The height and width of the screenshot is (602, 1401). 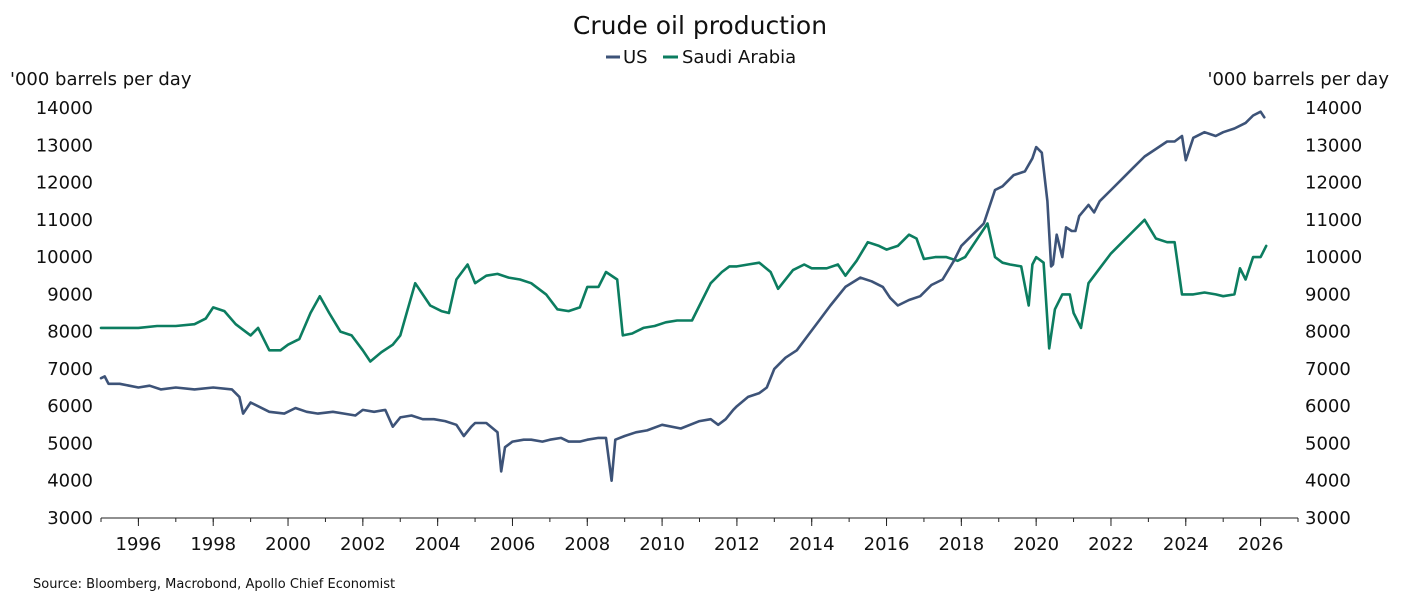 What do you see at coordinates (363, 544) in the screenshot?
I see `x-tick-label: 2002` at bounding box center [363, 544].